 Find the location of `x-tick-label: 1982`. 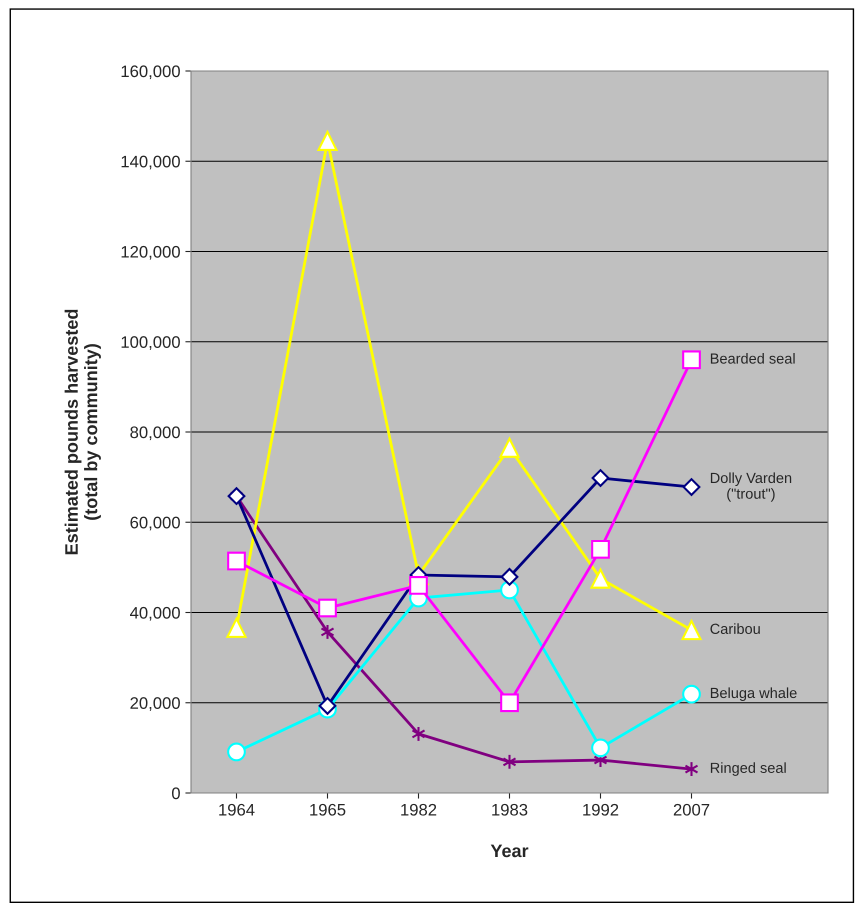

x-tick-label: 1982 is located at coordinates (418, 810).